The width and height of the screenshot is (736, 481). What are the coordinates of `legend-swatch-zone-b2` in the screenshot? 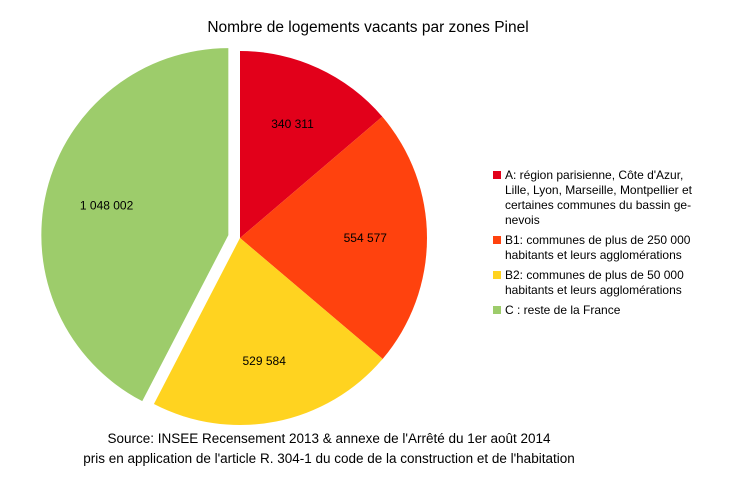 It's located at (497, 275).